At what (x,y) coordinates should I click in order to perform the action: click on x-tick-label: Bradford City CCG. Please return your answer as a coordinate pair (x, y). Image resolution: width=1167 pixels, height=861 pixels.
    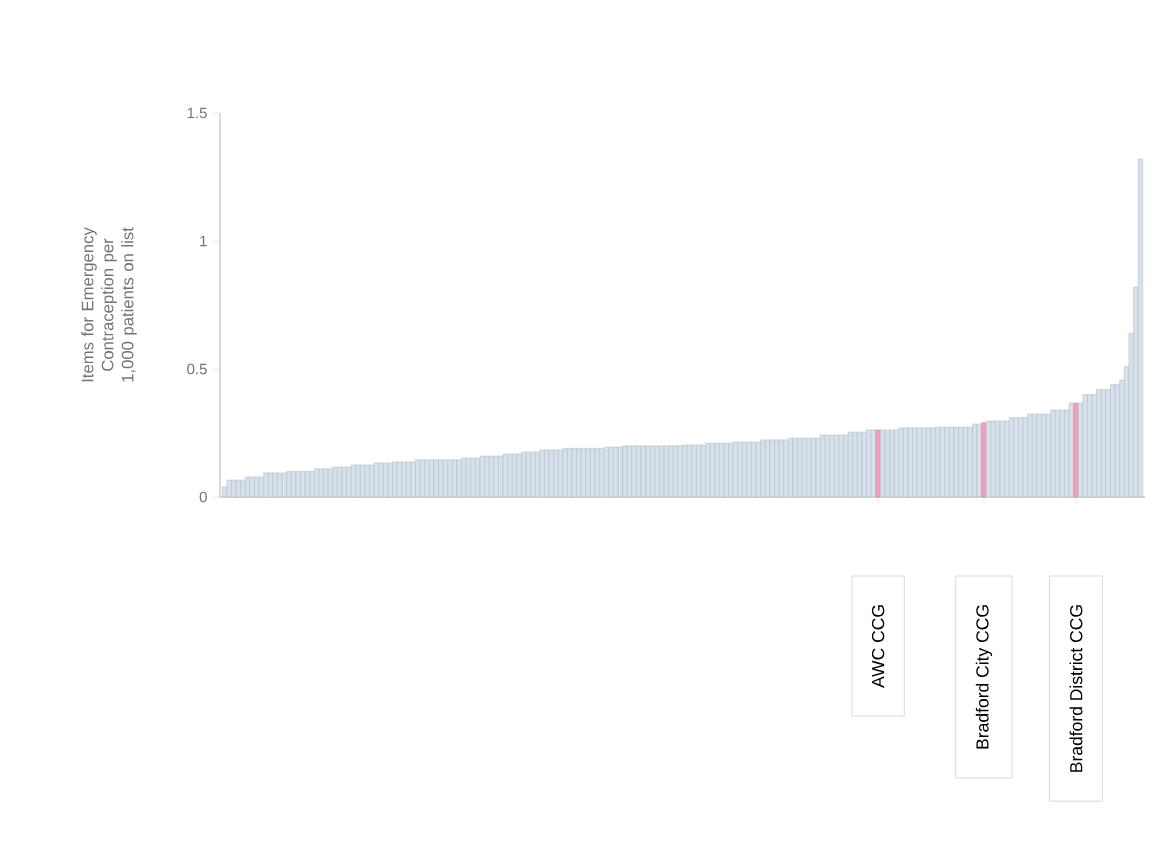
    Looking at the image, I should click on (984, 677).